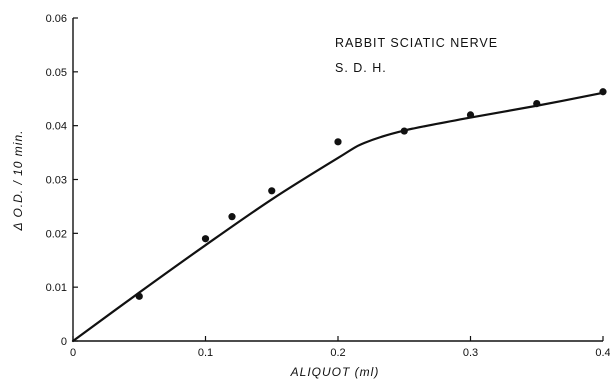  What do you see at coordinates (18, 181) in the screenshot?
I see `y-axis-label: Δ O.D. / 10 min.` at bounding box center [18, 181].